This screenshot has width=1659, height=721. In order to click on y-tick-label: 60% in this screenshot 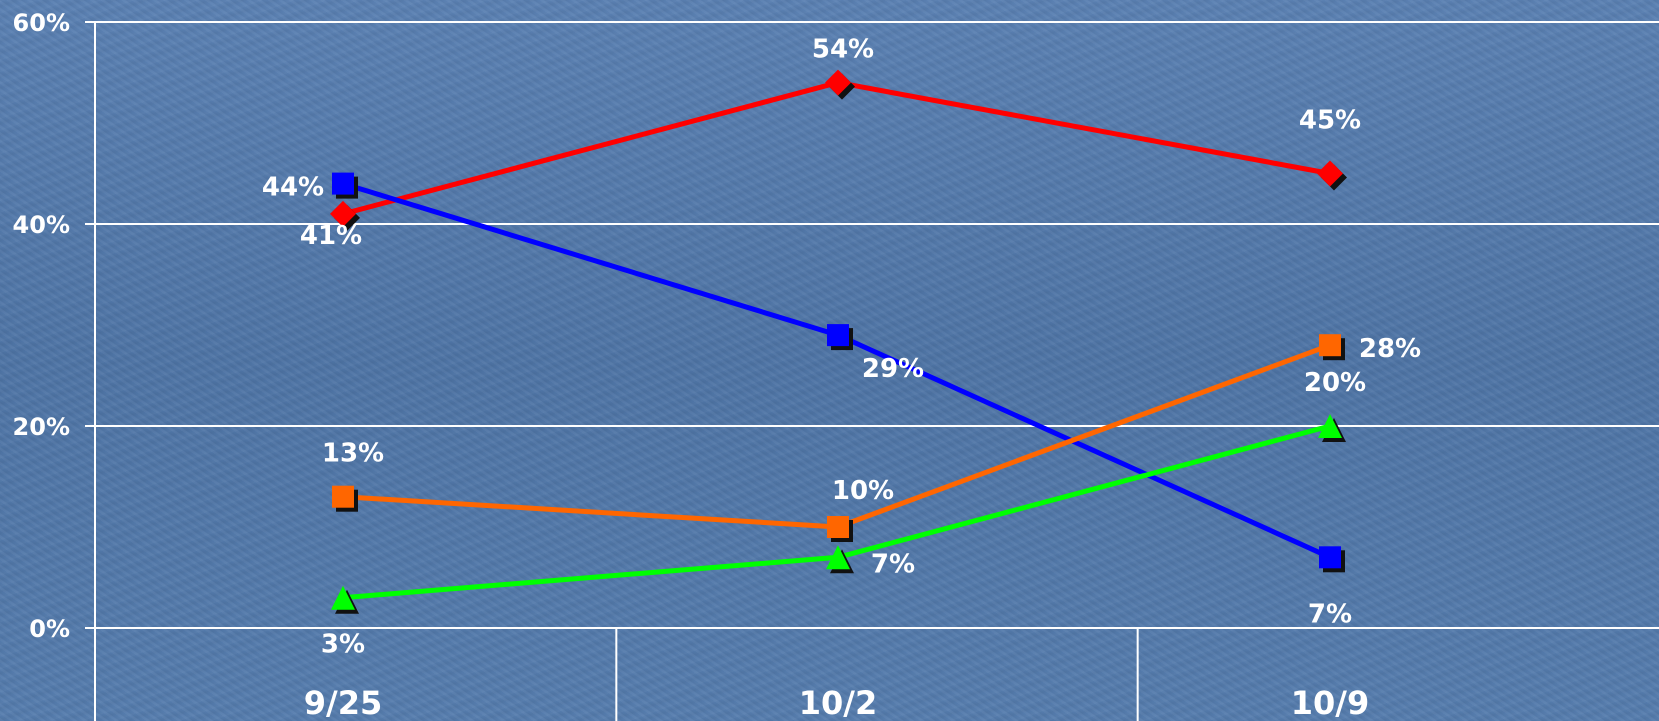, I will do `click(41, 23)`.